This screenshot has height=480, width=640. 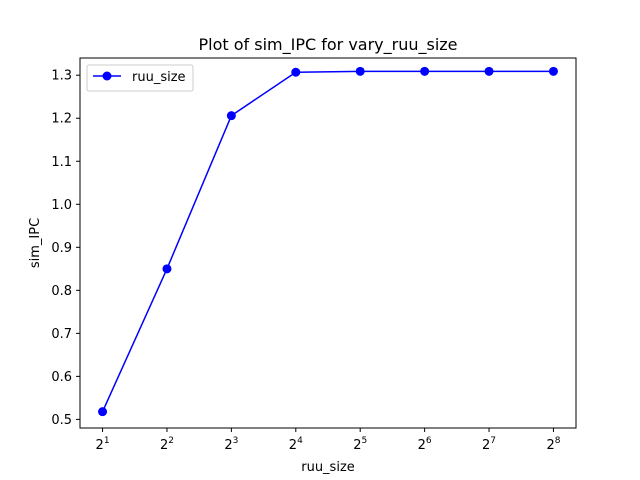 I want to click on legend: ruu_size, so click(x=140, y=78).